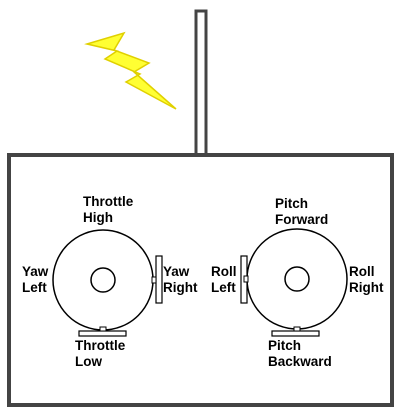 This screenshot has width=403, height=418. I want to click on pitch-trim-tab, so click(297, 329).